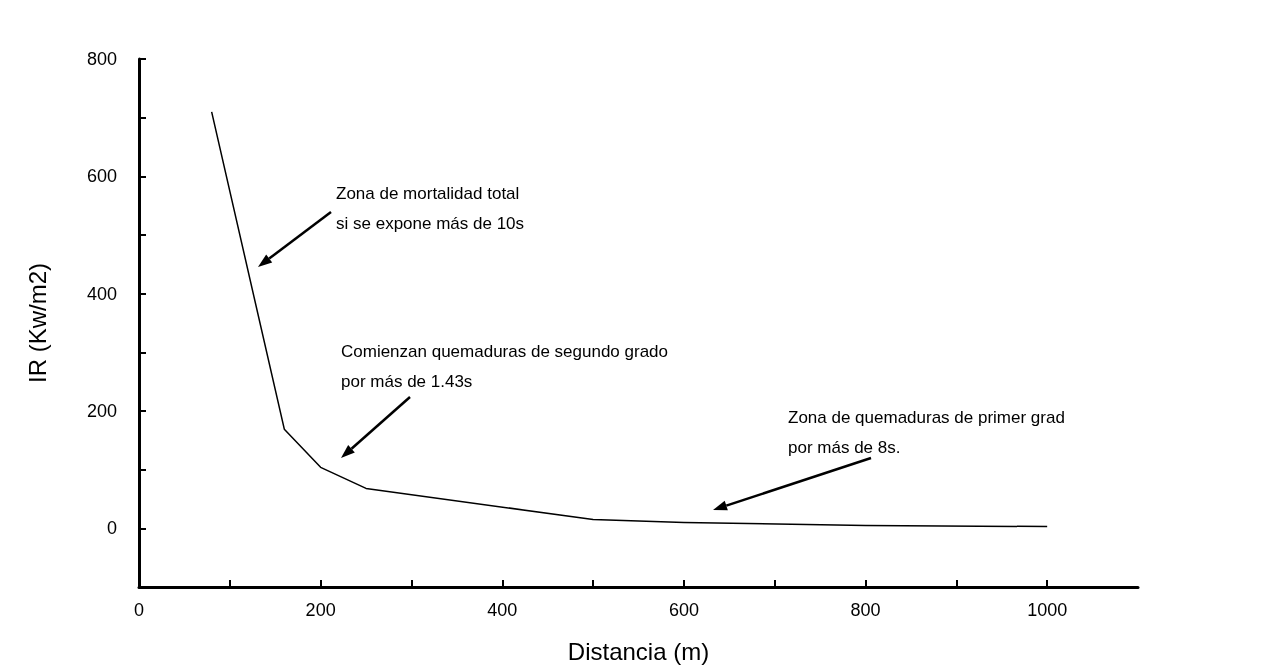  Describe the element at coordinates (1047, 610) in the screenshot. I see `x-tick-label: 1000` at that location.